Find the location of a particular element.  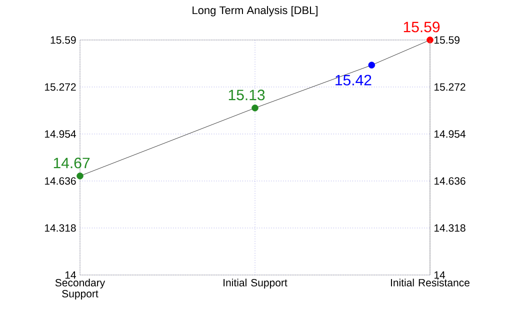

data-label: 15.59 is located at coordinates (422, 27).